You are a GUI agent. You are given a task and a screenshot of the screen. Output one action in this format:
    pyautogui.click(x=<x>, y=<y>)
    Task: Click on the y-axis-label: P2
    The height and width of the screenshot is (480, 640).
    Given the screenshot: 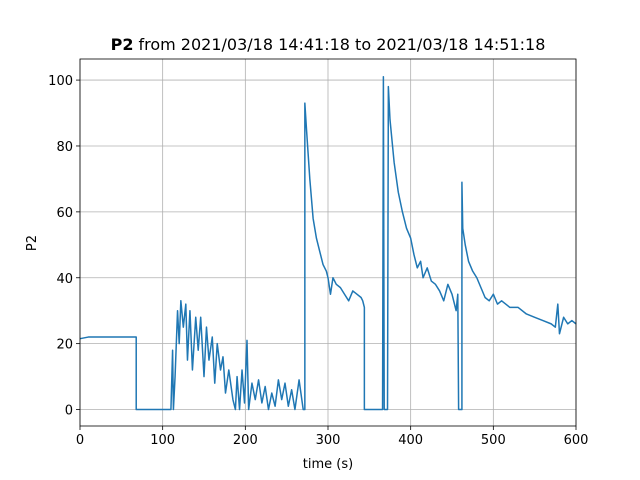 What is the action you would take?
    pyautogui.click(x=32, y=243)
    